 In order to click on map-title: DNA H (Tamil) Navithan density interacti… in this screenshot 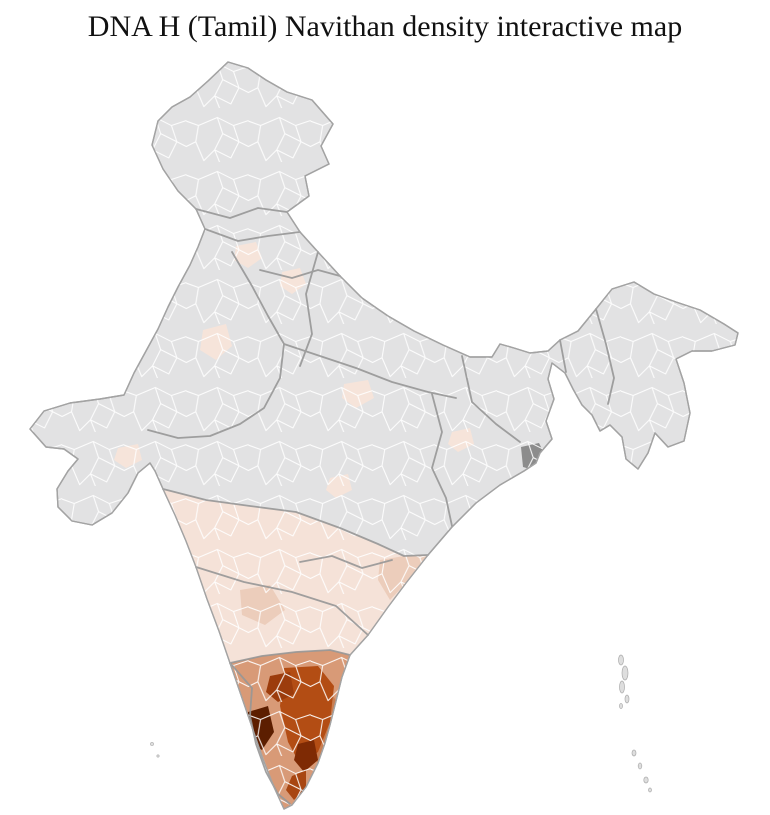, I will do `click(385, 26)`.